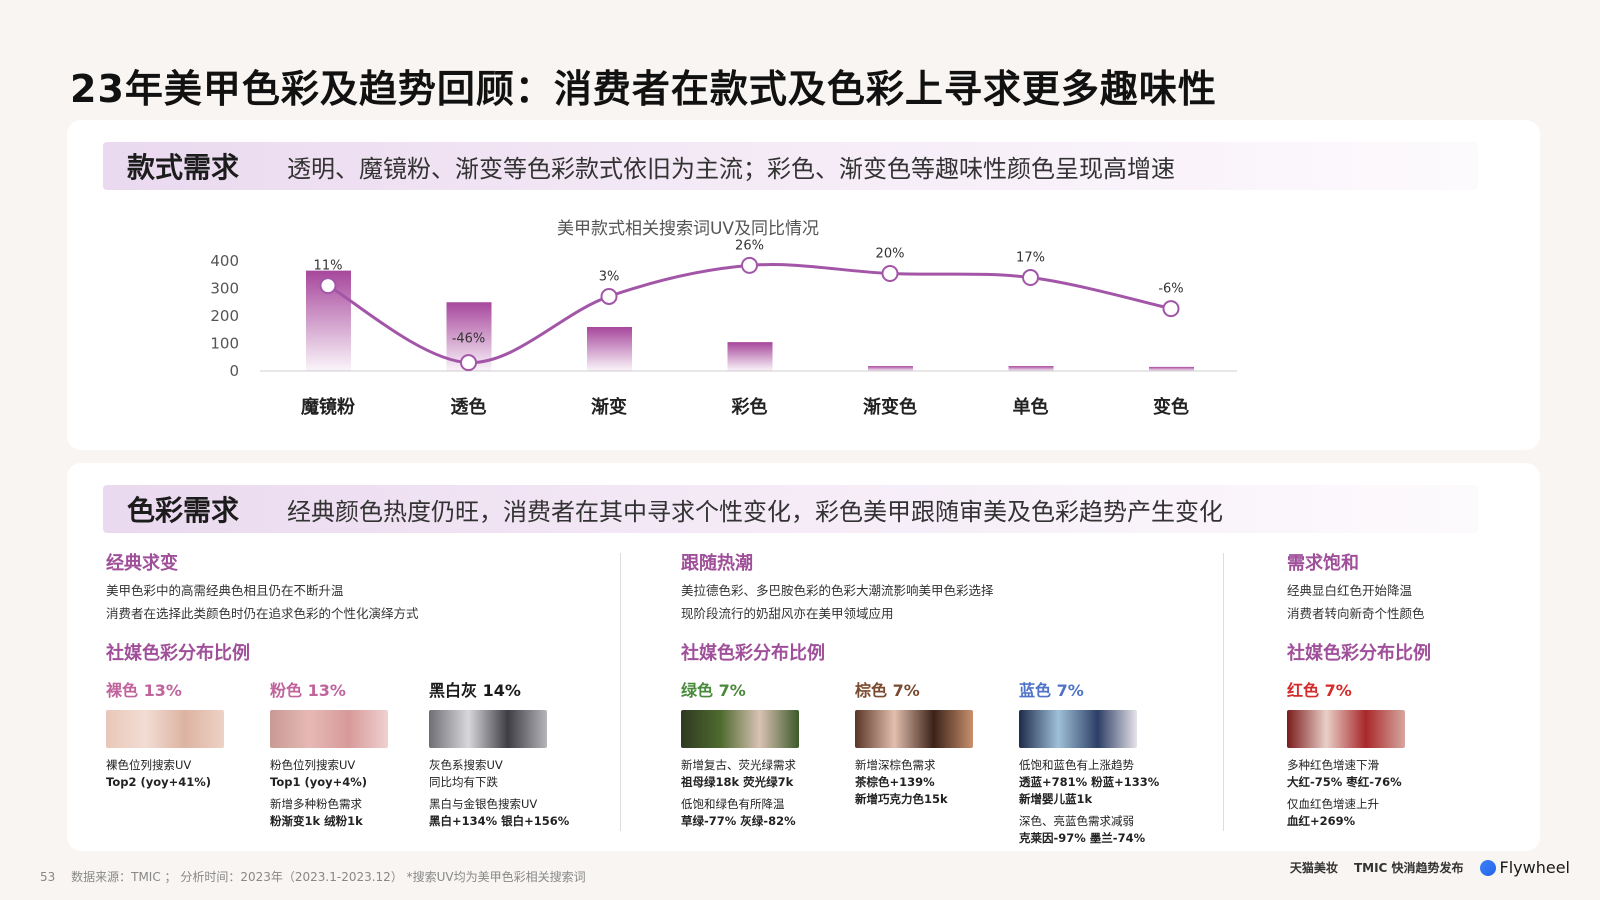  Describe the element at coordinates (1346, 729) in the screenshot. I see `swatch-red` at that location.